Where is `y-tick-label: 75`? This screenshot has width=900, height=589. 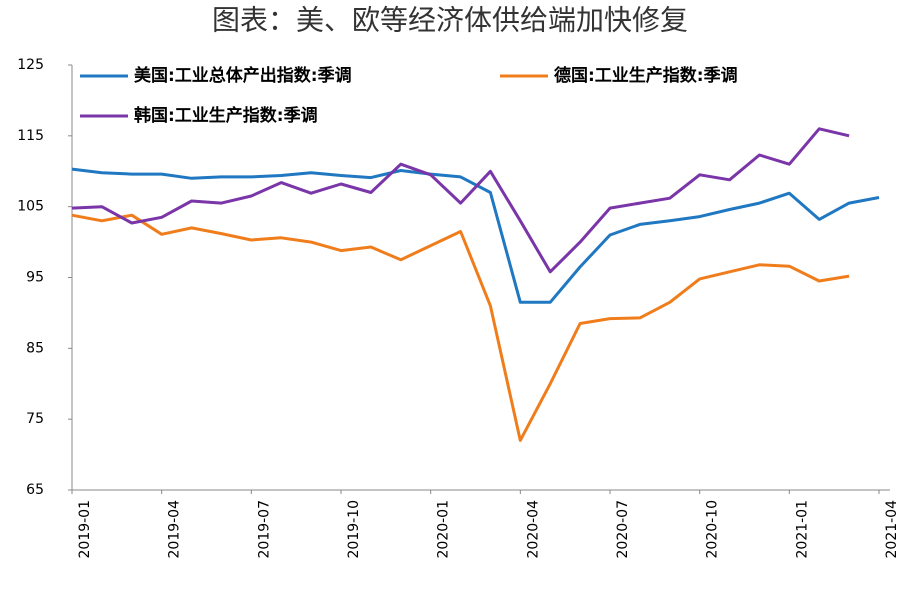 y-tick-label: 75 is located at coordinates (35, 419).